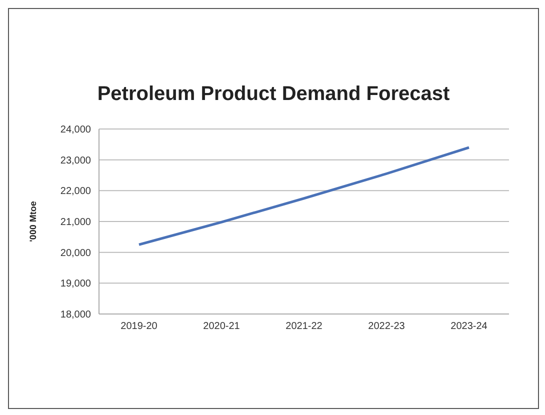 The image size is (545, 415). Describe the element at coordinates (76, 130) in the screenshot. I see `y-tick-label: 24,000` at that location.